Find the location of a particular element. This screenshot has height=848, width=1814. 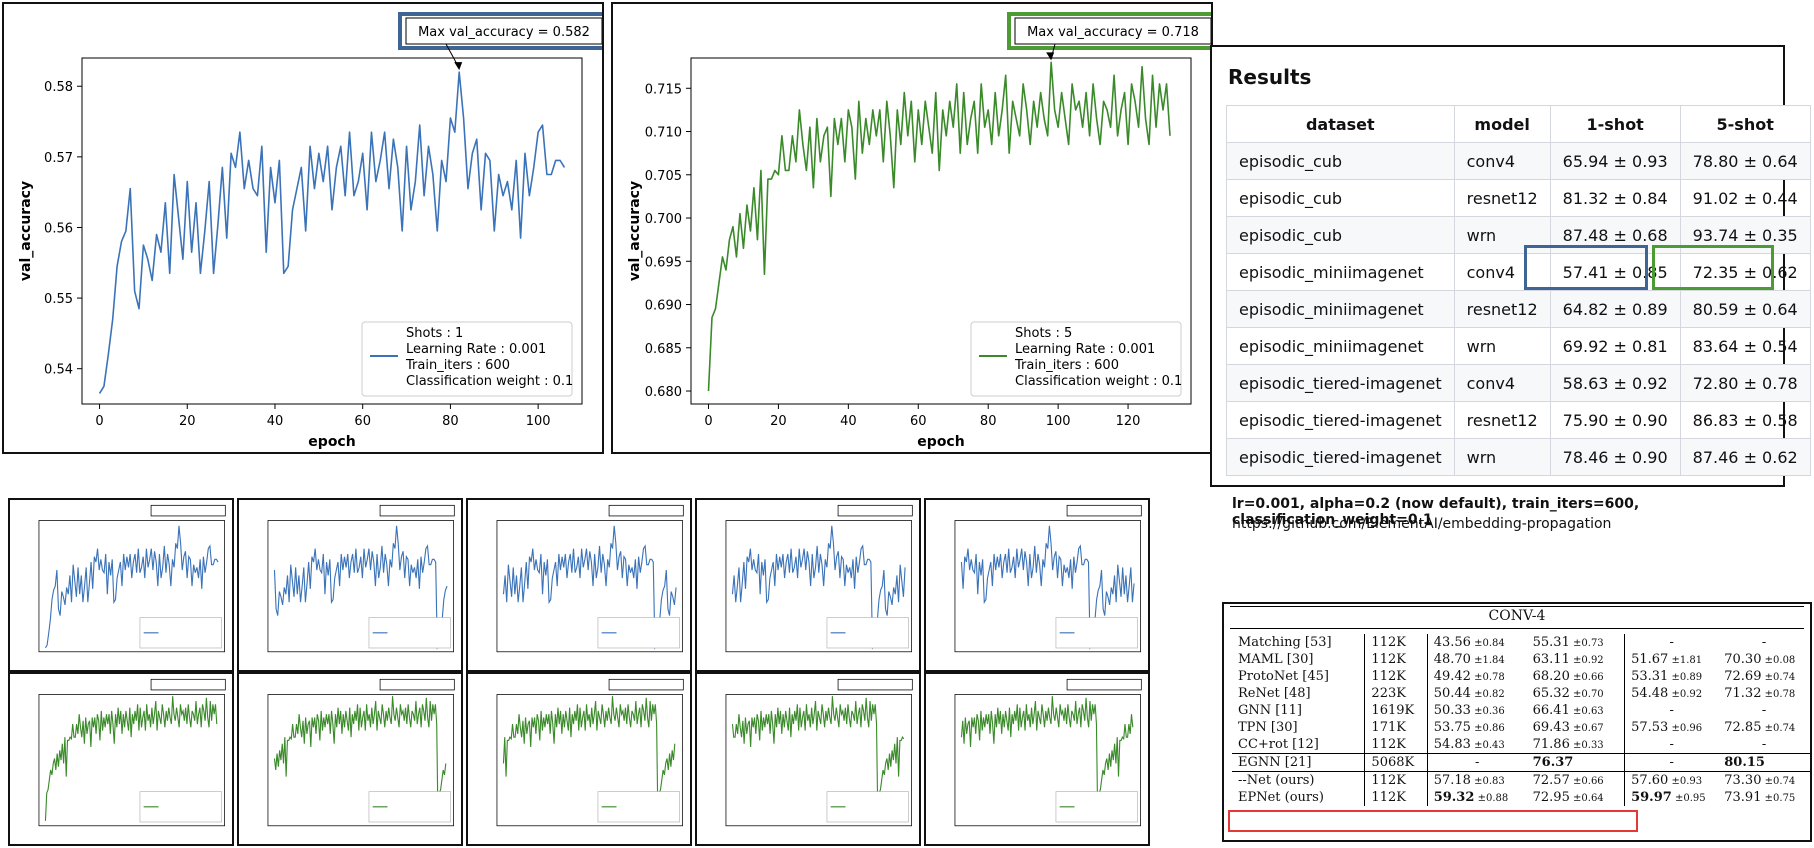

table-cell: 65.94 ± 0.93 is located at coordinates (1615, 161).